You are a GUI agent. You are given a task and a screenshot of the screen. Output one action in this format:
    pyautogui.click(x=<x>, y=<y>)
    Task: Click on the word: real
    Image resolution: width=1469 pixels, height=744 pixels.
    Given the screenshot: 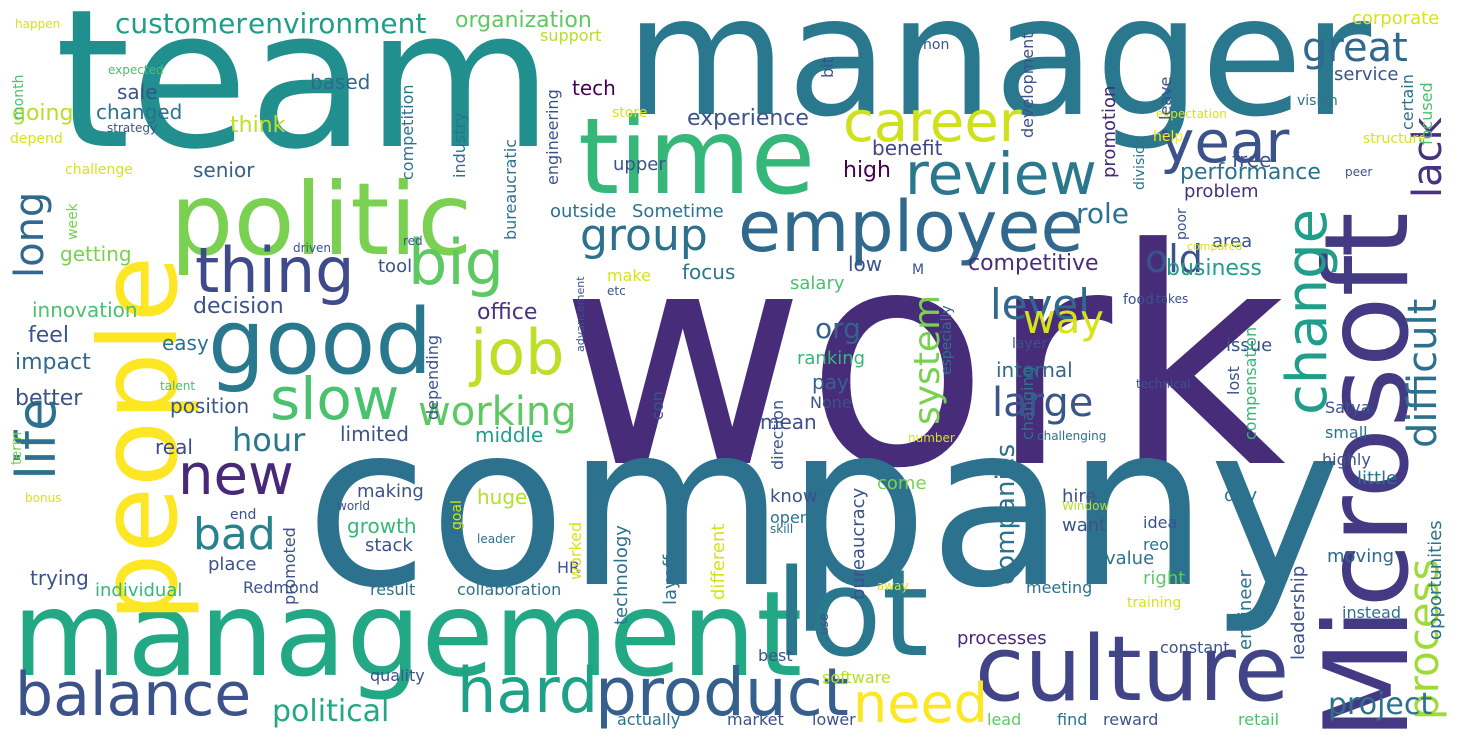 What is the action you would take?
    pyautogui.click(x=174, y=447)
    